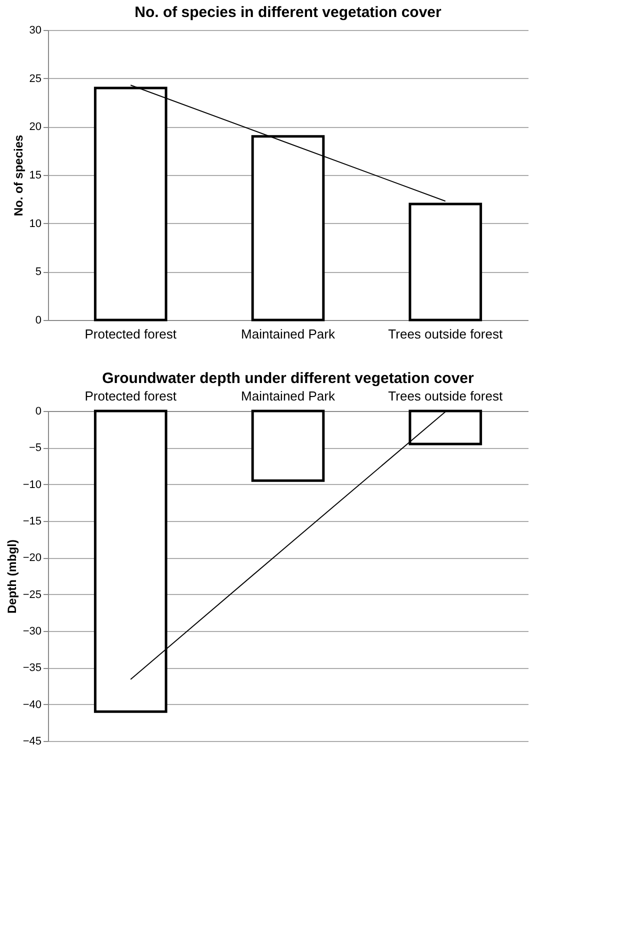 The height and width of the screenshot is (945, 630). I want to click on y-tick-label: 20, so click(35, 127).